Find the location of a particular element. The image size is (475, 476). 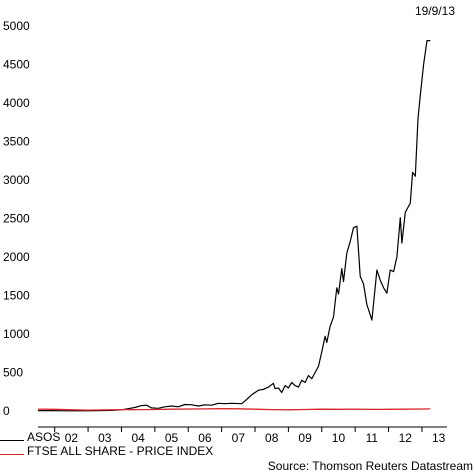

x-tick-label: 12 is located at coordinates (406, 438).